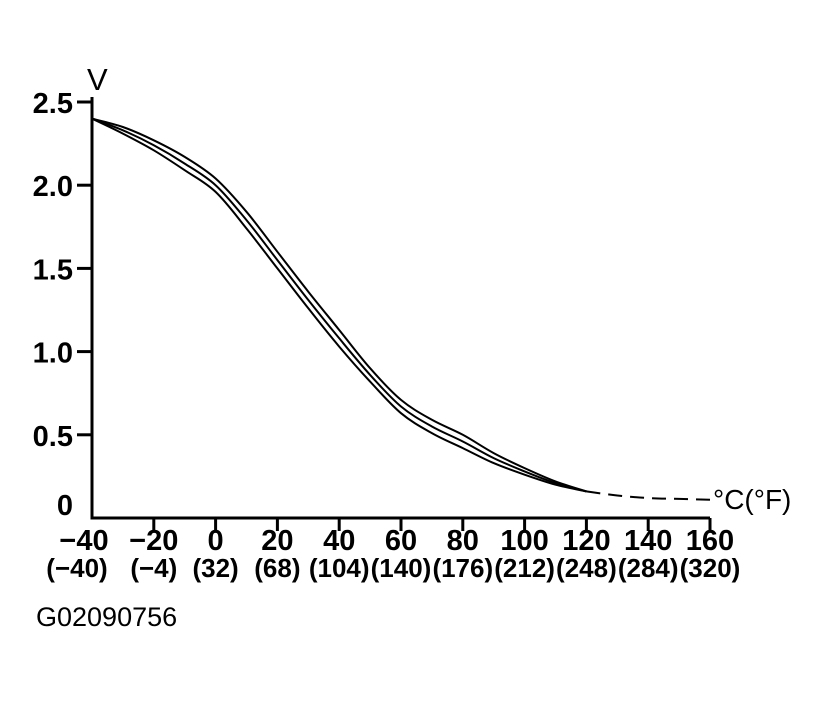 This screenshot has width=832, height=703. I want to click on x-tick-label-fahrenheit: (−40), so click(76, 568).